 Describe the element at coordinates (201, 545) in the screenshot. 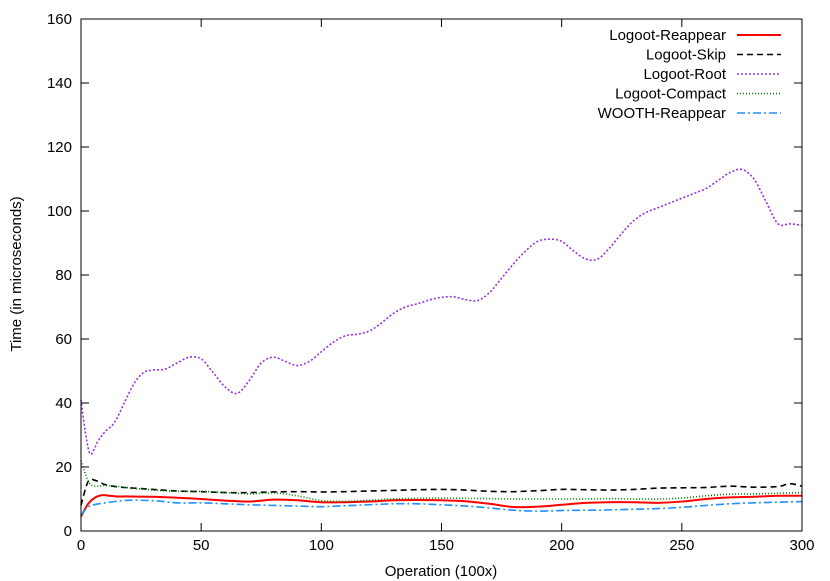

I see `x-tick-label: 50` at that location.